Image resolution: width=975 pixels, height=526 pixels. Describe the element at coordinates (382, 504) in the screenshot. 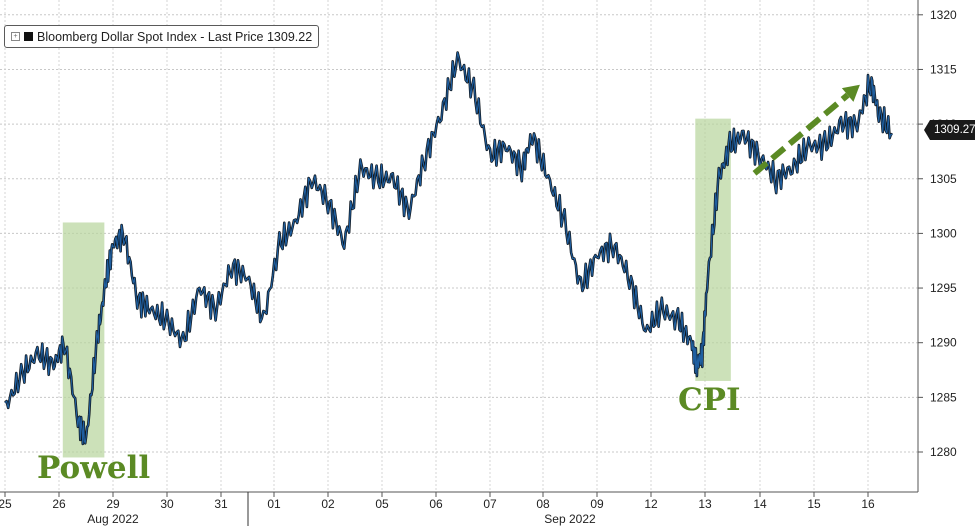

I see `x-tick-label: 05` at that location.